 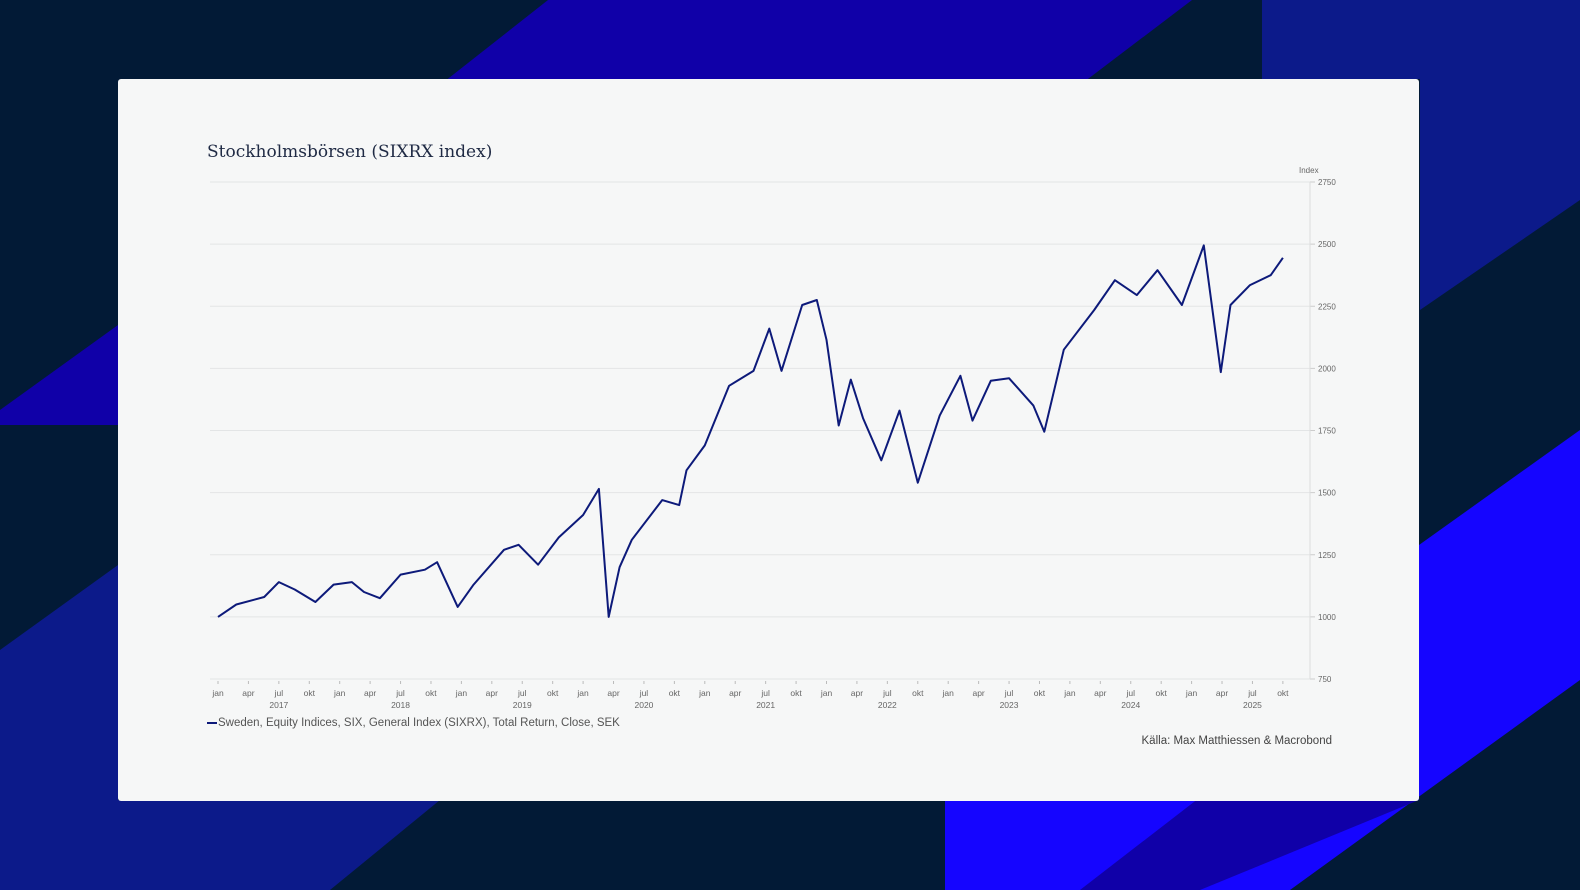 What do you see at coordinates (643, 705) in the screenshot?
I see `x-year-label: 2020` at bounding box center [643, 705].